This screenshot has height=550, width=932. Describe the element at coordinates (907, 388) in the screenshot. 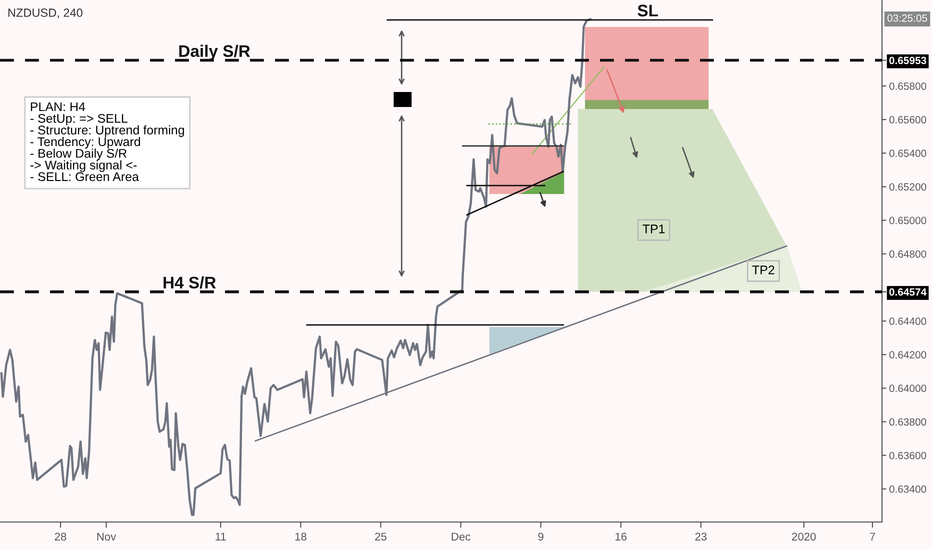

I see `y-tick-label: 0.64000` at that location.